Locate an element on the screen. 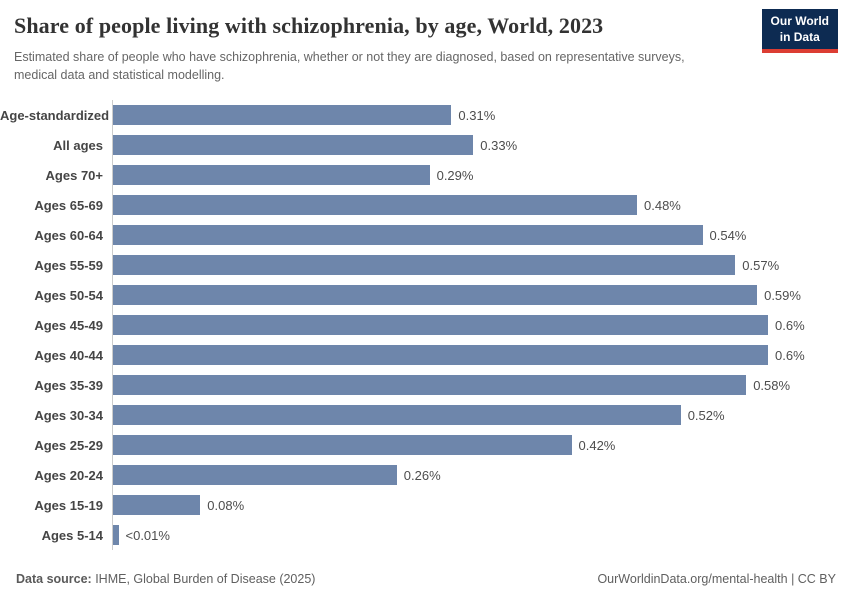 This screenshot has height=600, width=850. data-source-label: Data source: is located at coordinates (54, 579).